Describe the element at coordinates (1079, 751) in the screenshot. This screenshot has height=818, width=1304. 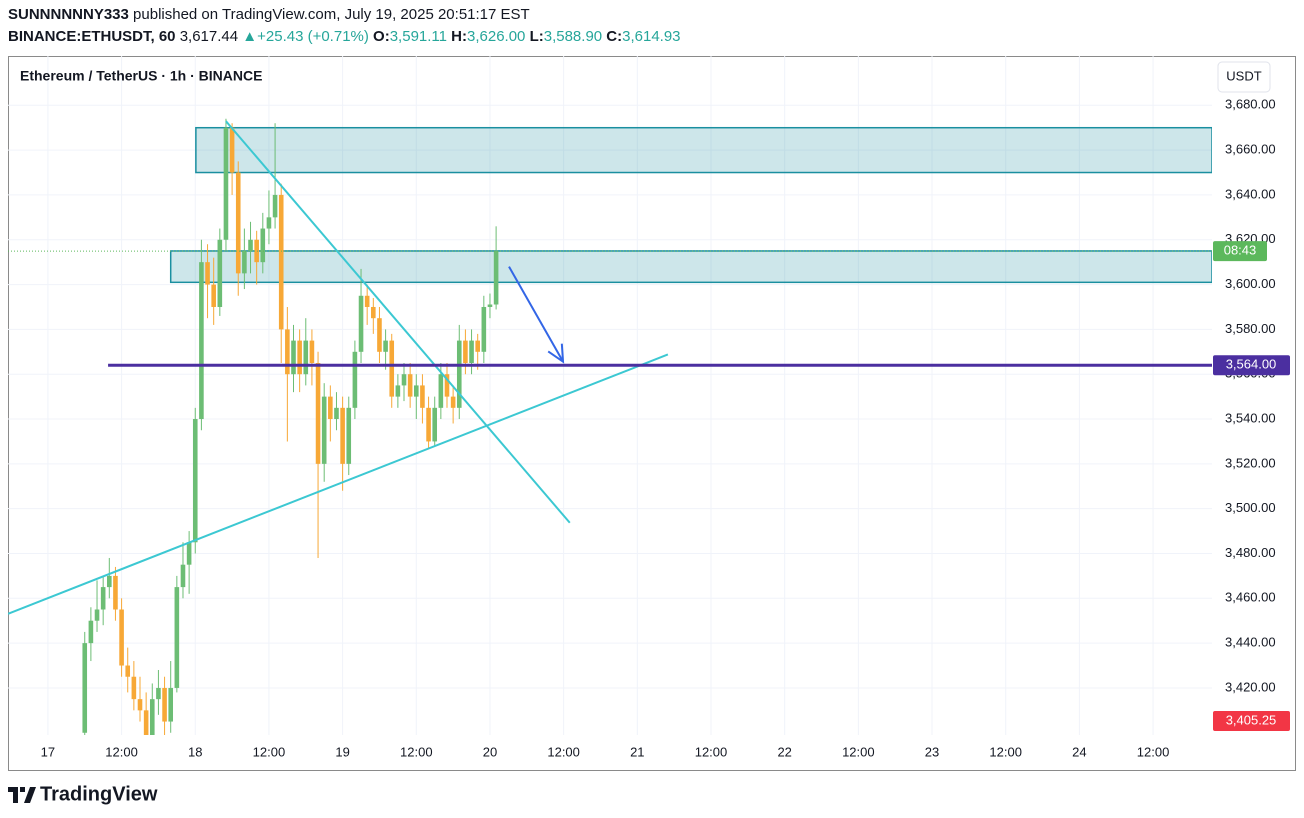
I see `x-tick-label: 24` at that location.